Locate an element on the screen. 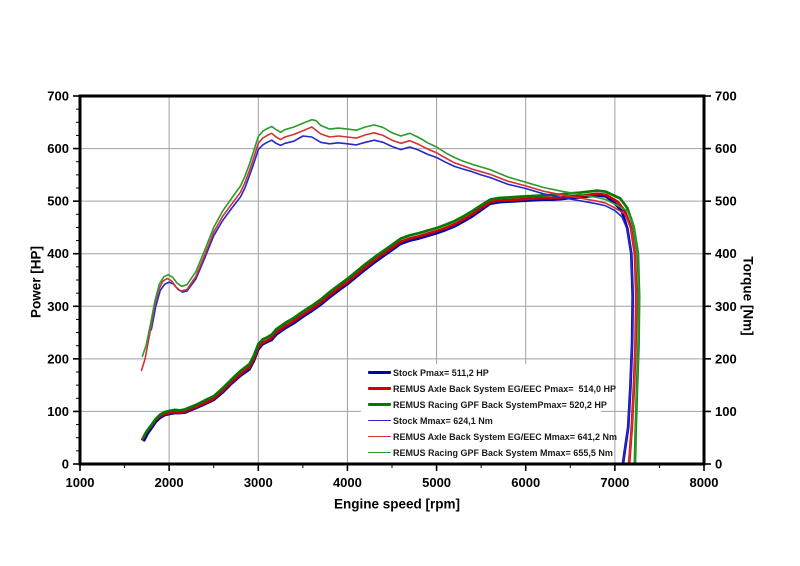  y-right-tick-label: 600 is located at coordinates (726, 148).